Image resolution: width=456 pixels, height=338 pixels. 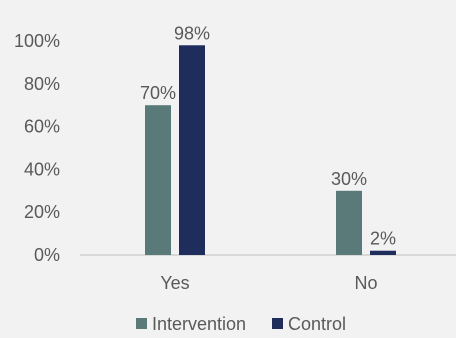 I want to click on bar-control-no, so click(x=383, y=252).